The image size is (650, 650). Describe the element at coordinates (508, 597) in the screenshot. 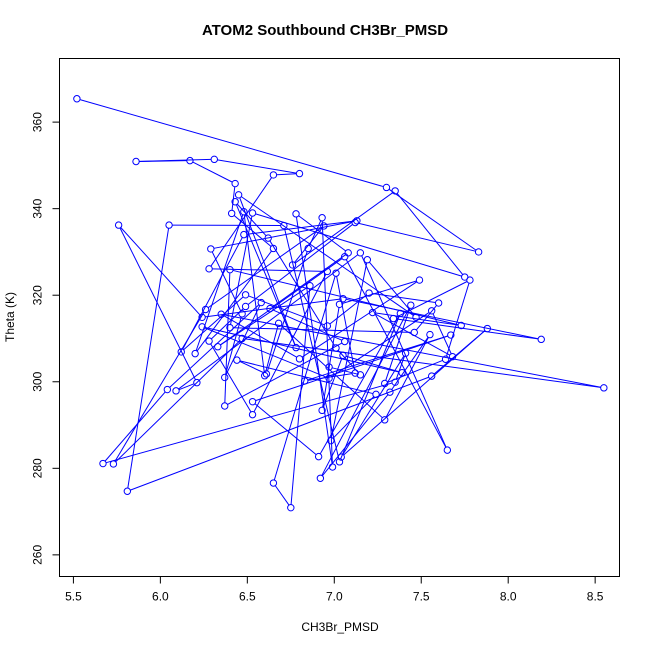

I see `x-tick-label: 8.0` at that location.